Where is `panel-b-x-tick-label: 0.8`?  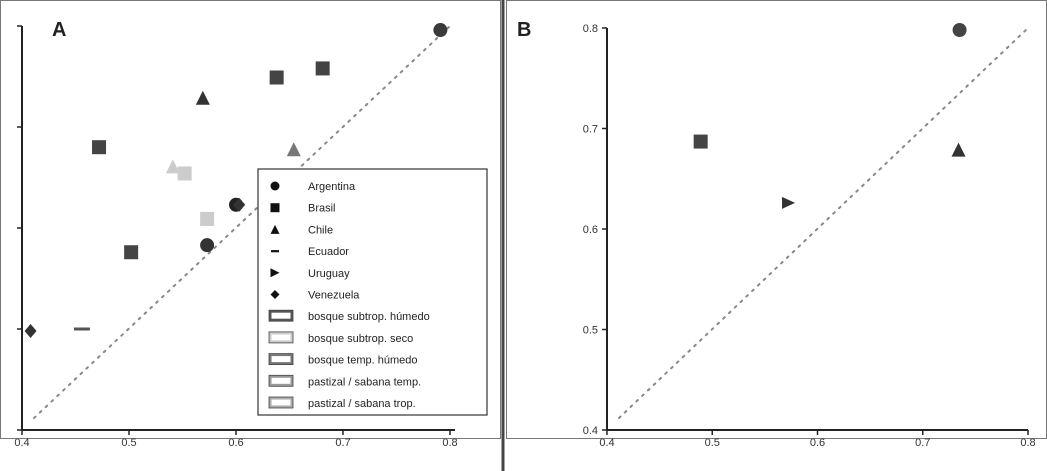 panel-b-x-tick-label: 0.8 is located at coordinates (1027, 443).